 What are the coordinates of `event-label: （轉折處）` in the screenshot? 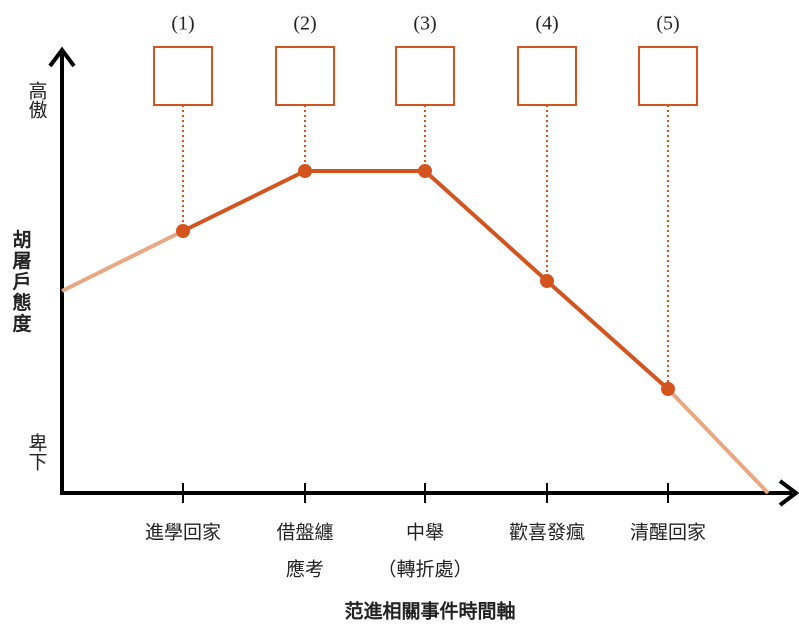 It's located at (424, 570).